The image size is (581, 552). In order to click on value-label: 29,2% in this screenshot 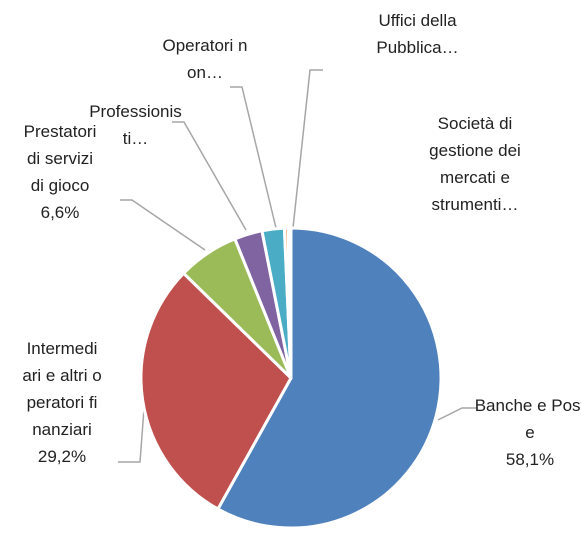, I will do `click(62, 456)`.